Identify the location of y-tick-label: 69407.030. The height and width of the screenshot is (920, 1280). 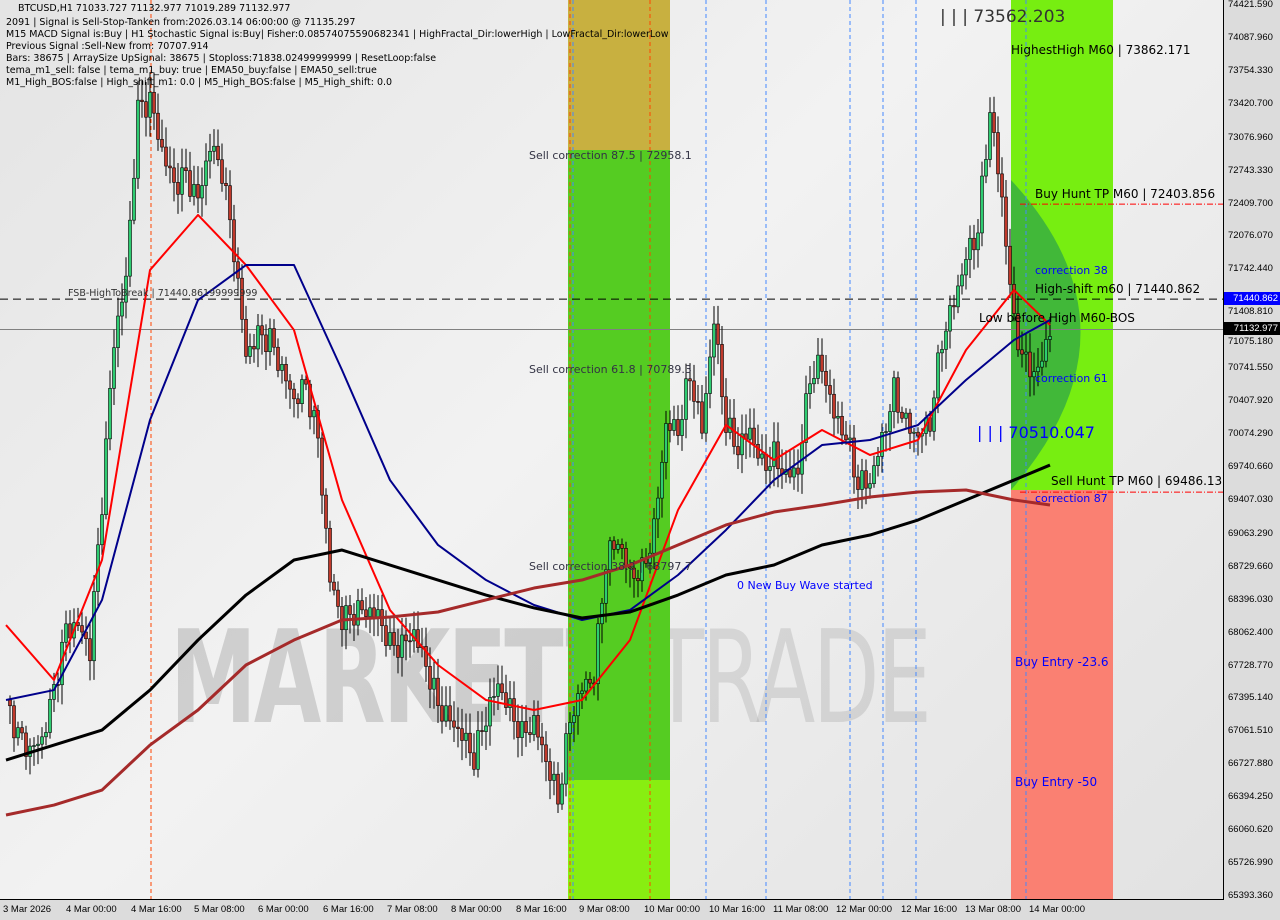
(1250, 499).